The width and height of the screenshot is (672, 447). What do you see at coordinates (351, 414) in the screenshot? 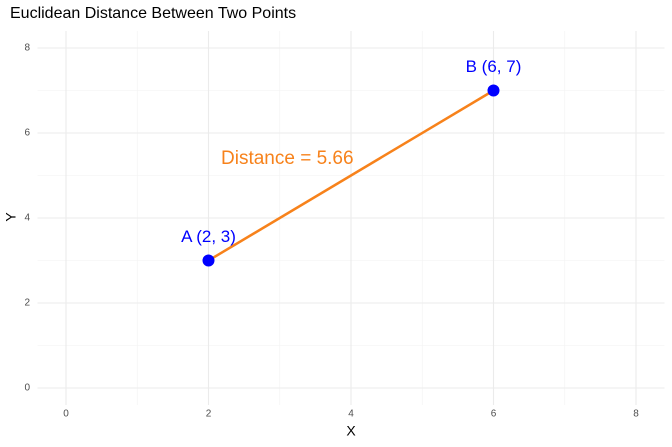
I see `x-tick-label: 4` at bounding box center [351, 414].